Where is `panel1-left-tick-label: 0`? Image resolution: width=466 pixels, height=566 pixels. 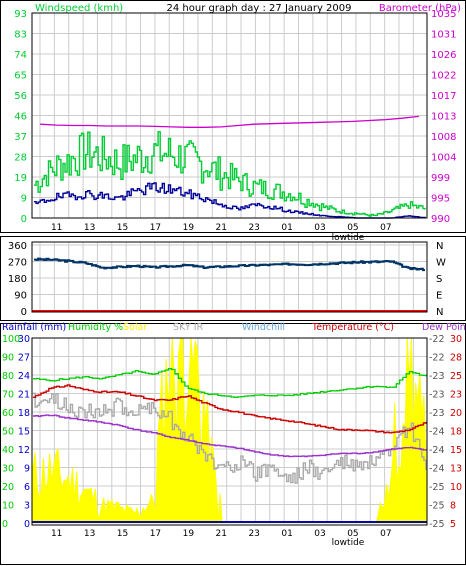 panel1-left-tick-label: 0 is located at coordinates (24, 219).